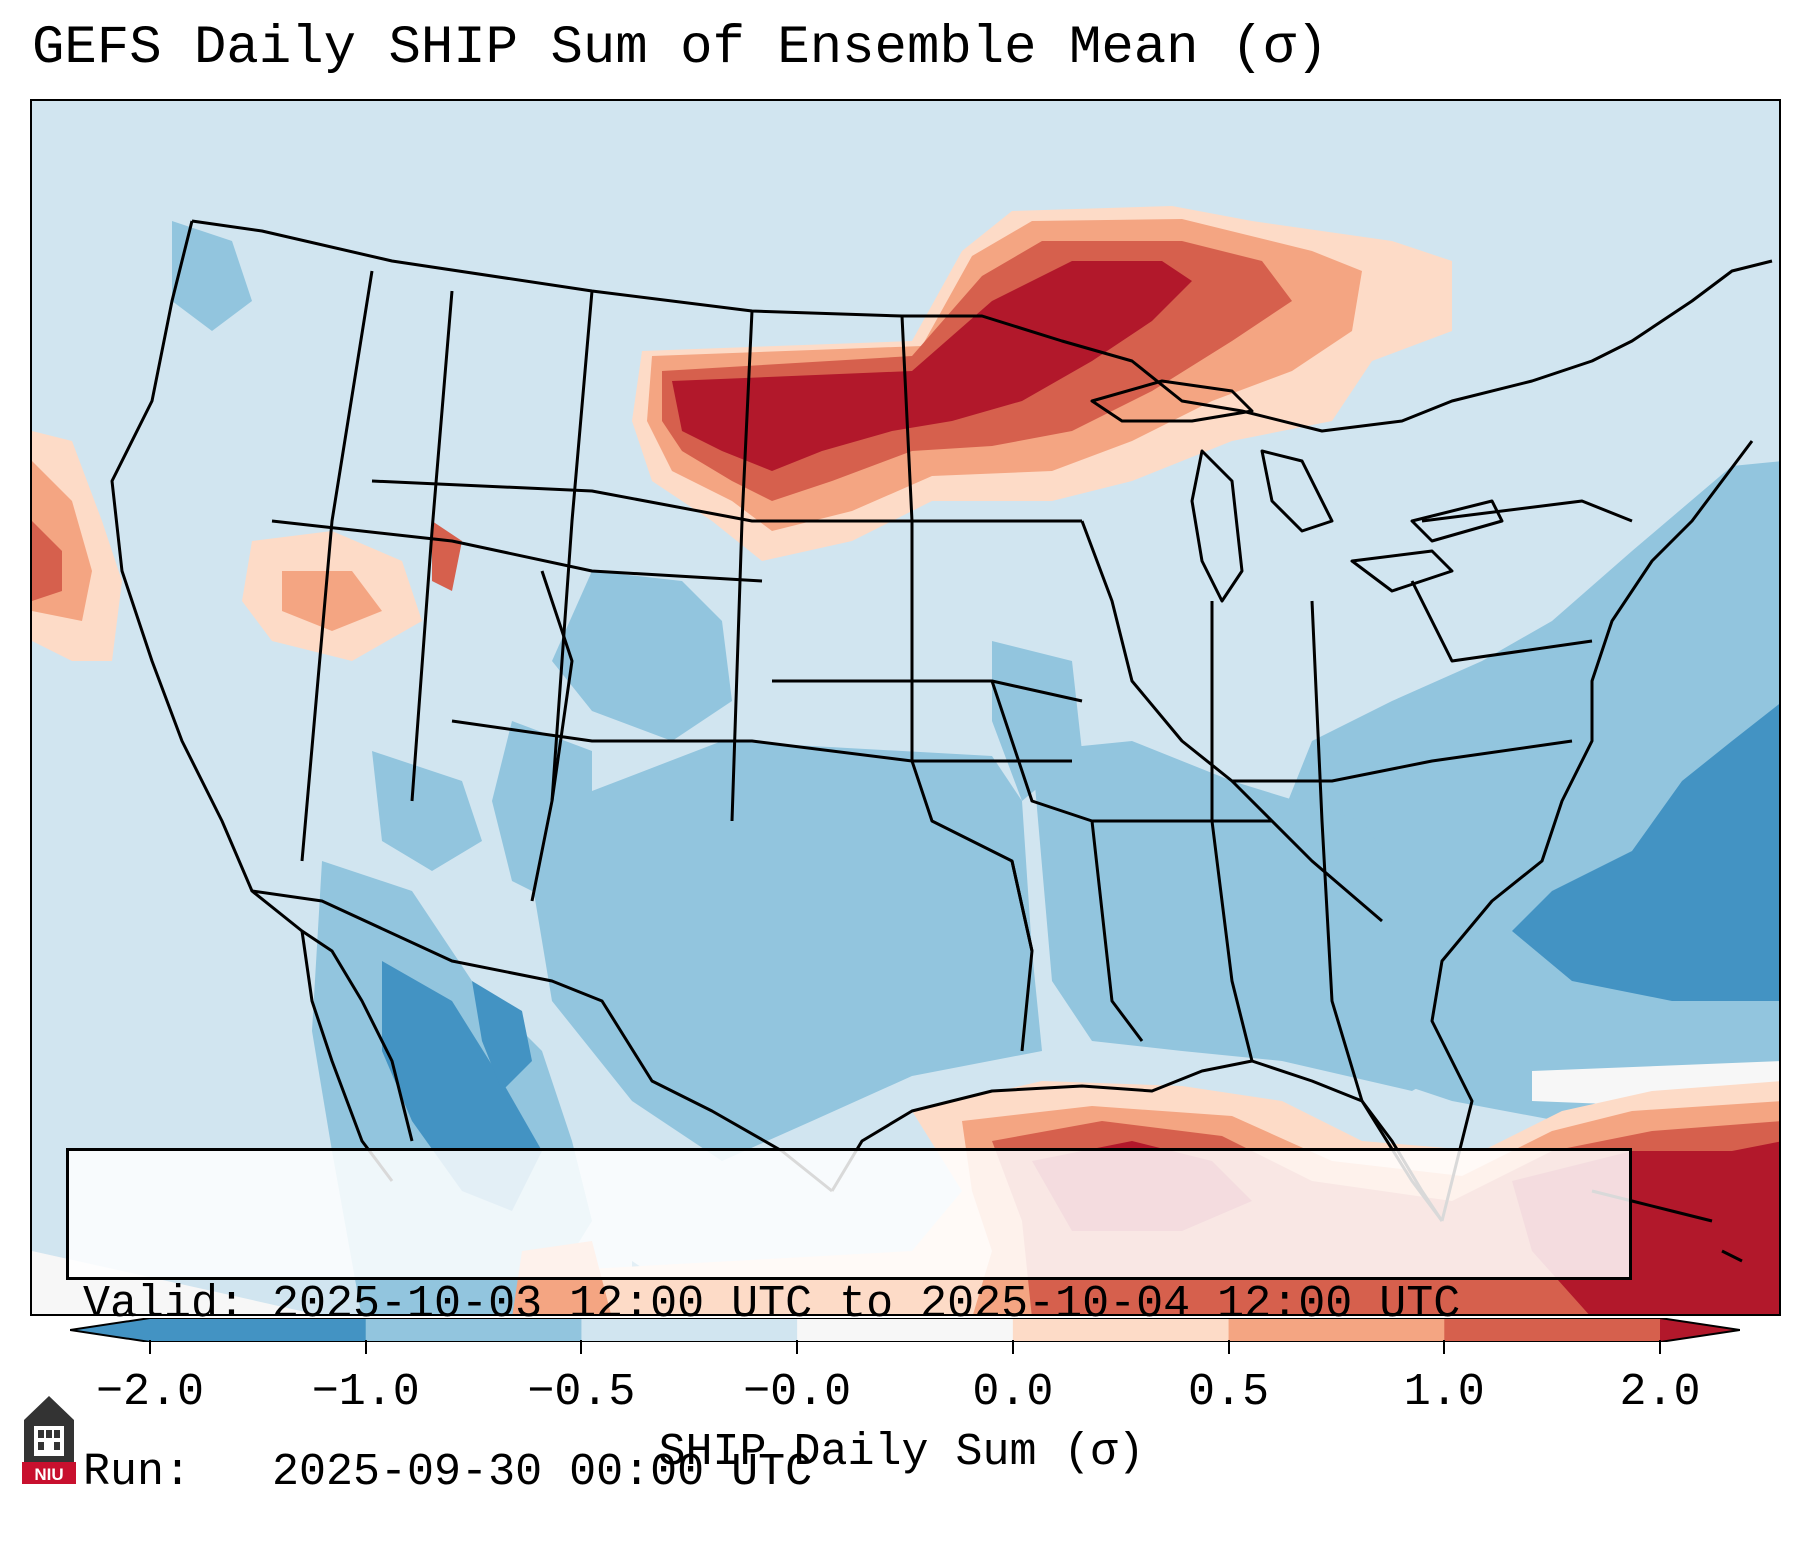 Image resolution: width=1803 pixels, height=1557 pixels. What do you see at coordinates (110, 1330) in the screenshot?
I see `colorbar-under-extension` at bounding box center [110, 1330].